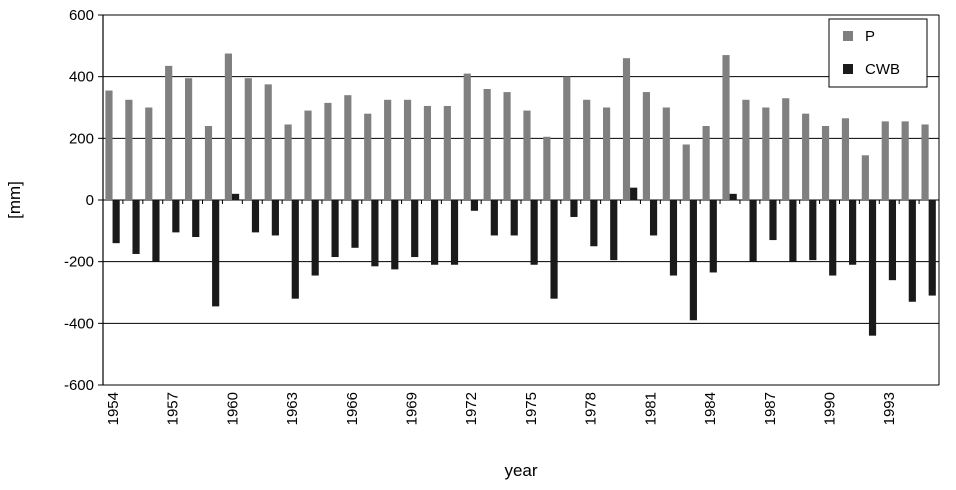  I want to click on x-axis-title: year, so click(520, 470).